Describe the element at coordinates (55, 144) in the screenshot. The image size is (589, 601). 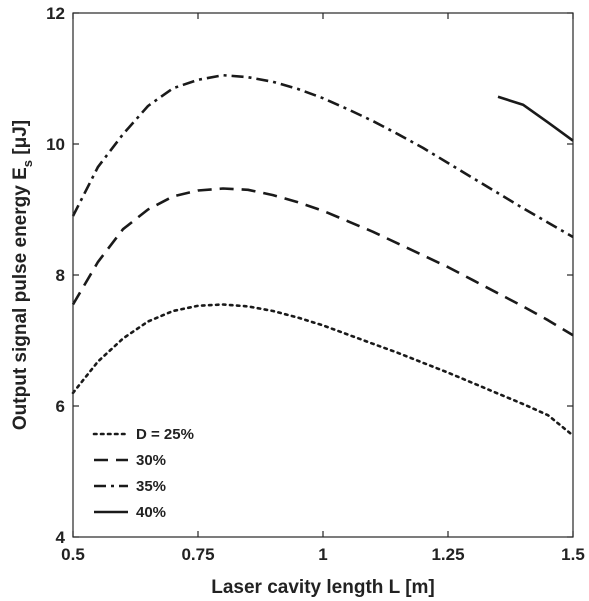
I see `y-tick-label: 10` at that location.